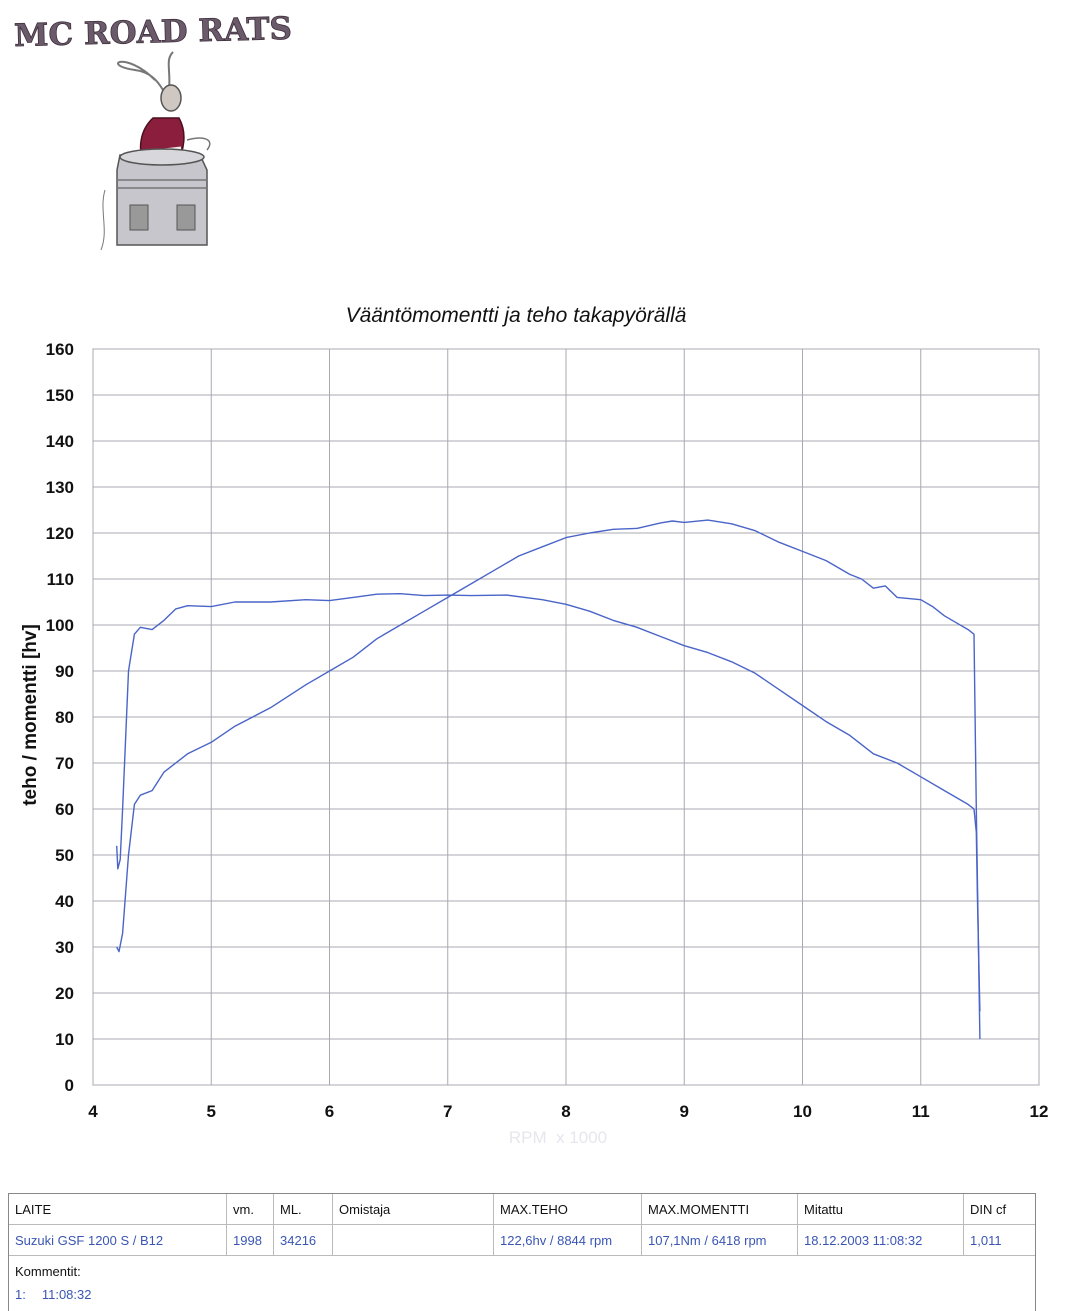  I want to click on y-tick-label: 50, so click(64, 855).